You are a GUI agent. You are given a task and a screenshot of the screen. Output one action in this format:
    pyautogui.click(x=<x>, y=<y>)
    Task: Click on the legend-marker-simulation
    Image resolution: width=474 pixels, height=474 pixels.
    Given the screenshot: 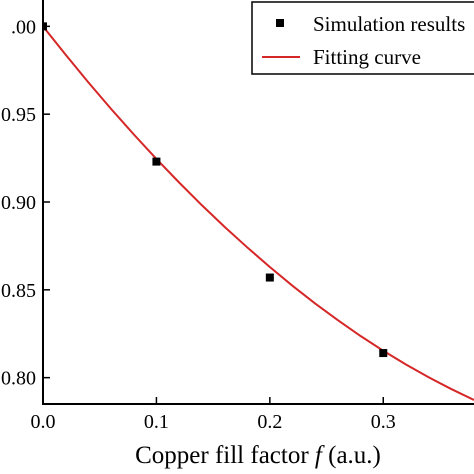 What is the action you would take?
    pyautogui.click(x=280, y=23)
    